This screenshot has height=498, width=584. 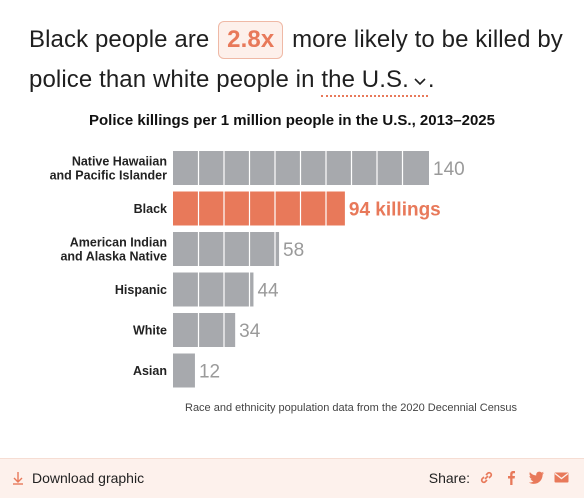 I want to click on category-label: Native Hawaiian and Pacific Islander, so click(x=109, y=169).